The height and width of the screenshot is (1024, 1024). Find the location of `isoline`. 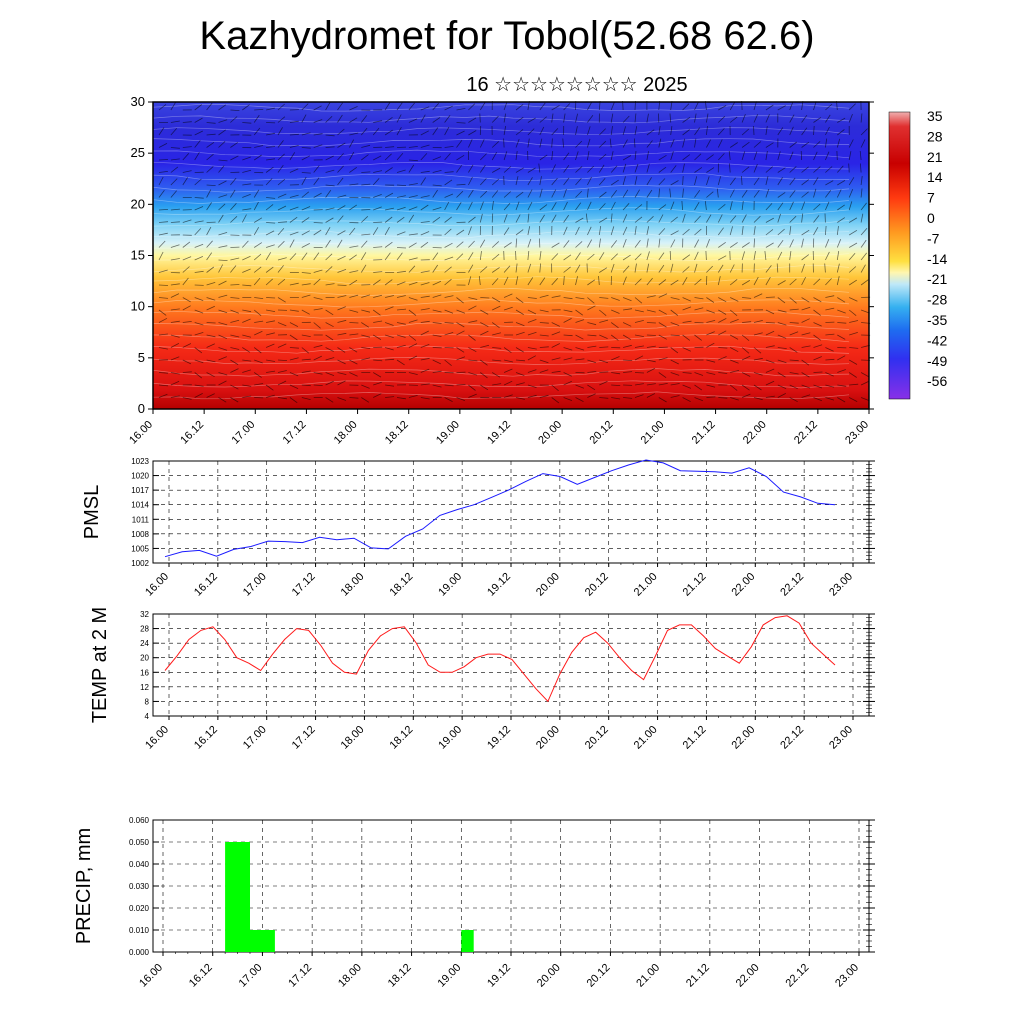

isoline is located at coordinates (501, 303).